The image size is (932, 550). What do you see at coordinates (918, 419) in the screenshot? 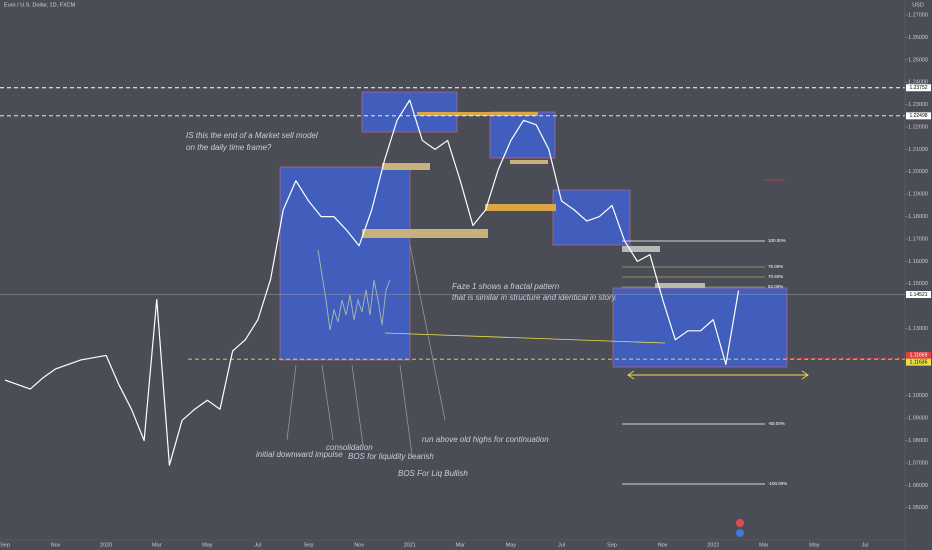
I see `y-tick-label: 1.09000` at bounding box center [918, 419].